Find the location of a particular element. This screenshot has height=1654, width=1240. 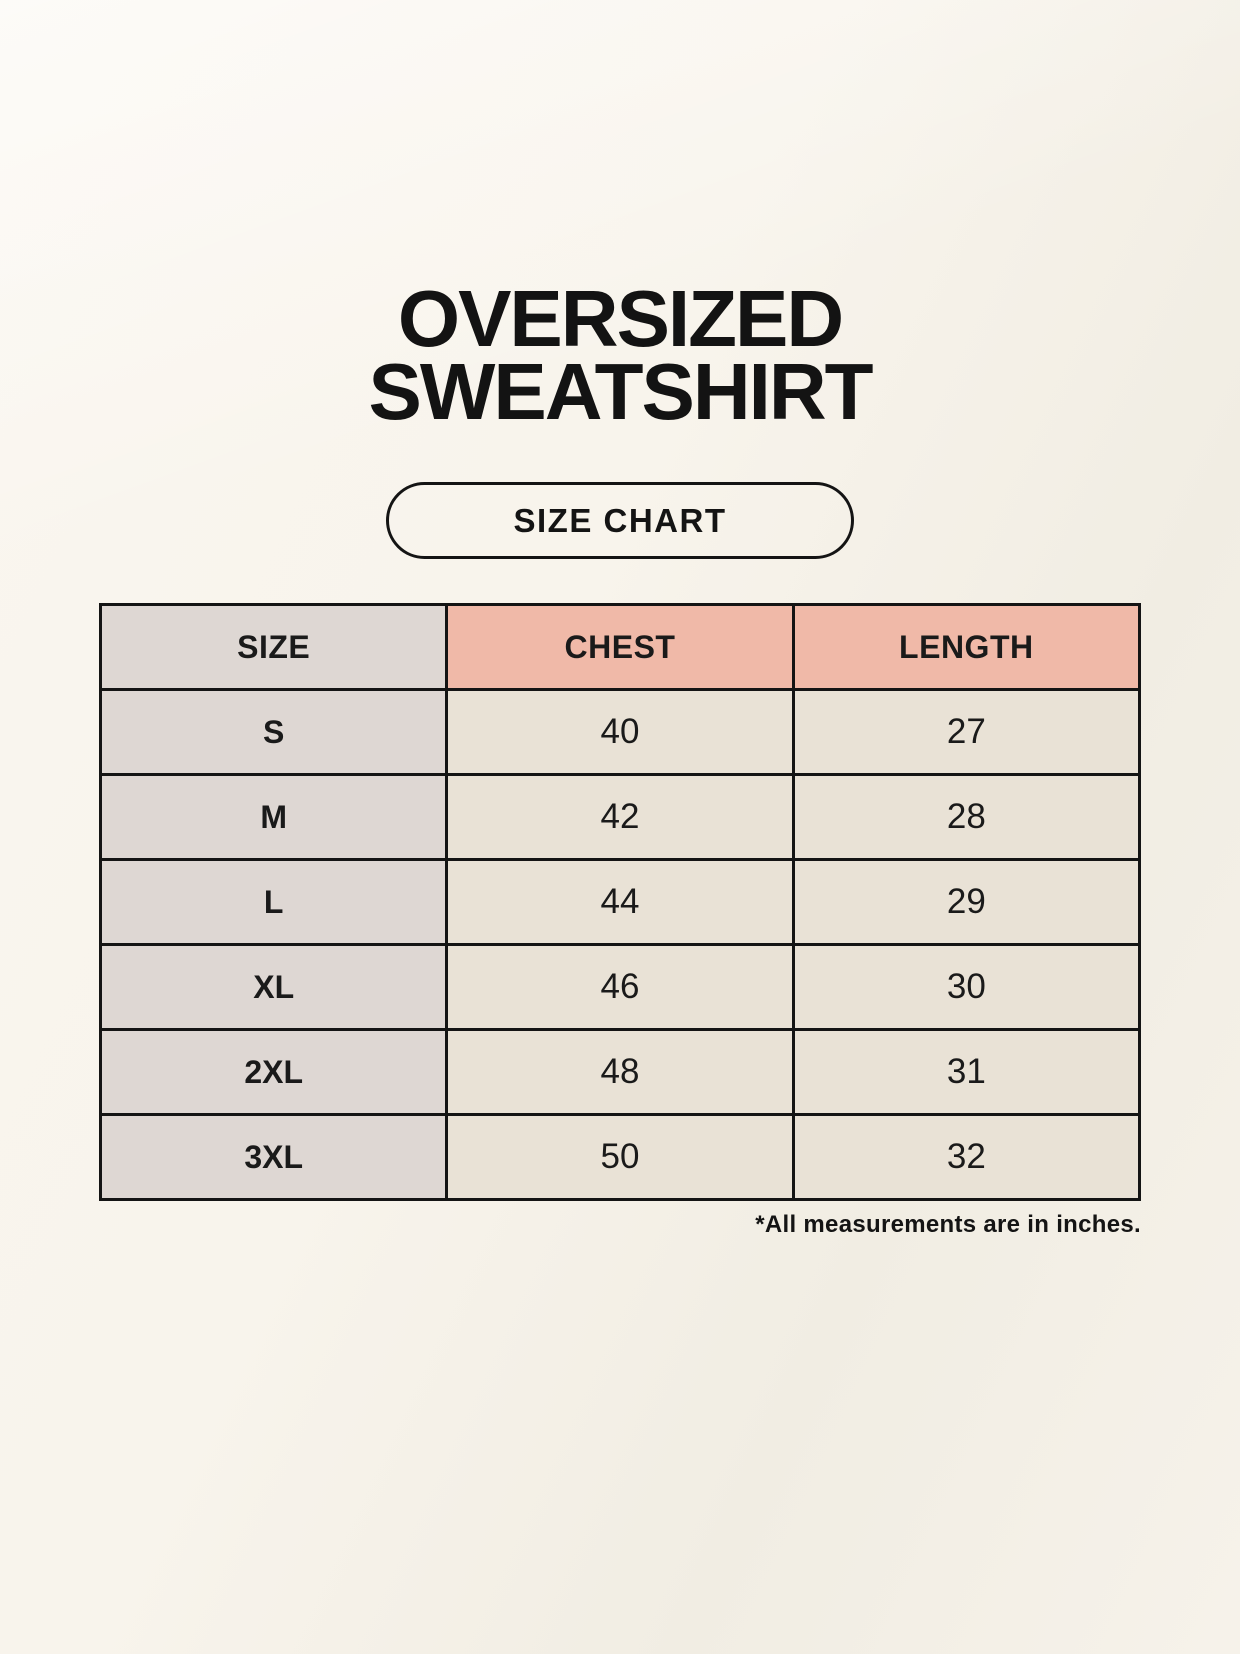

table-row: M 42 28 is located at coordinates (620, 817).